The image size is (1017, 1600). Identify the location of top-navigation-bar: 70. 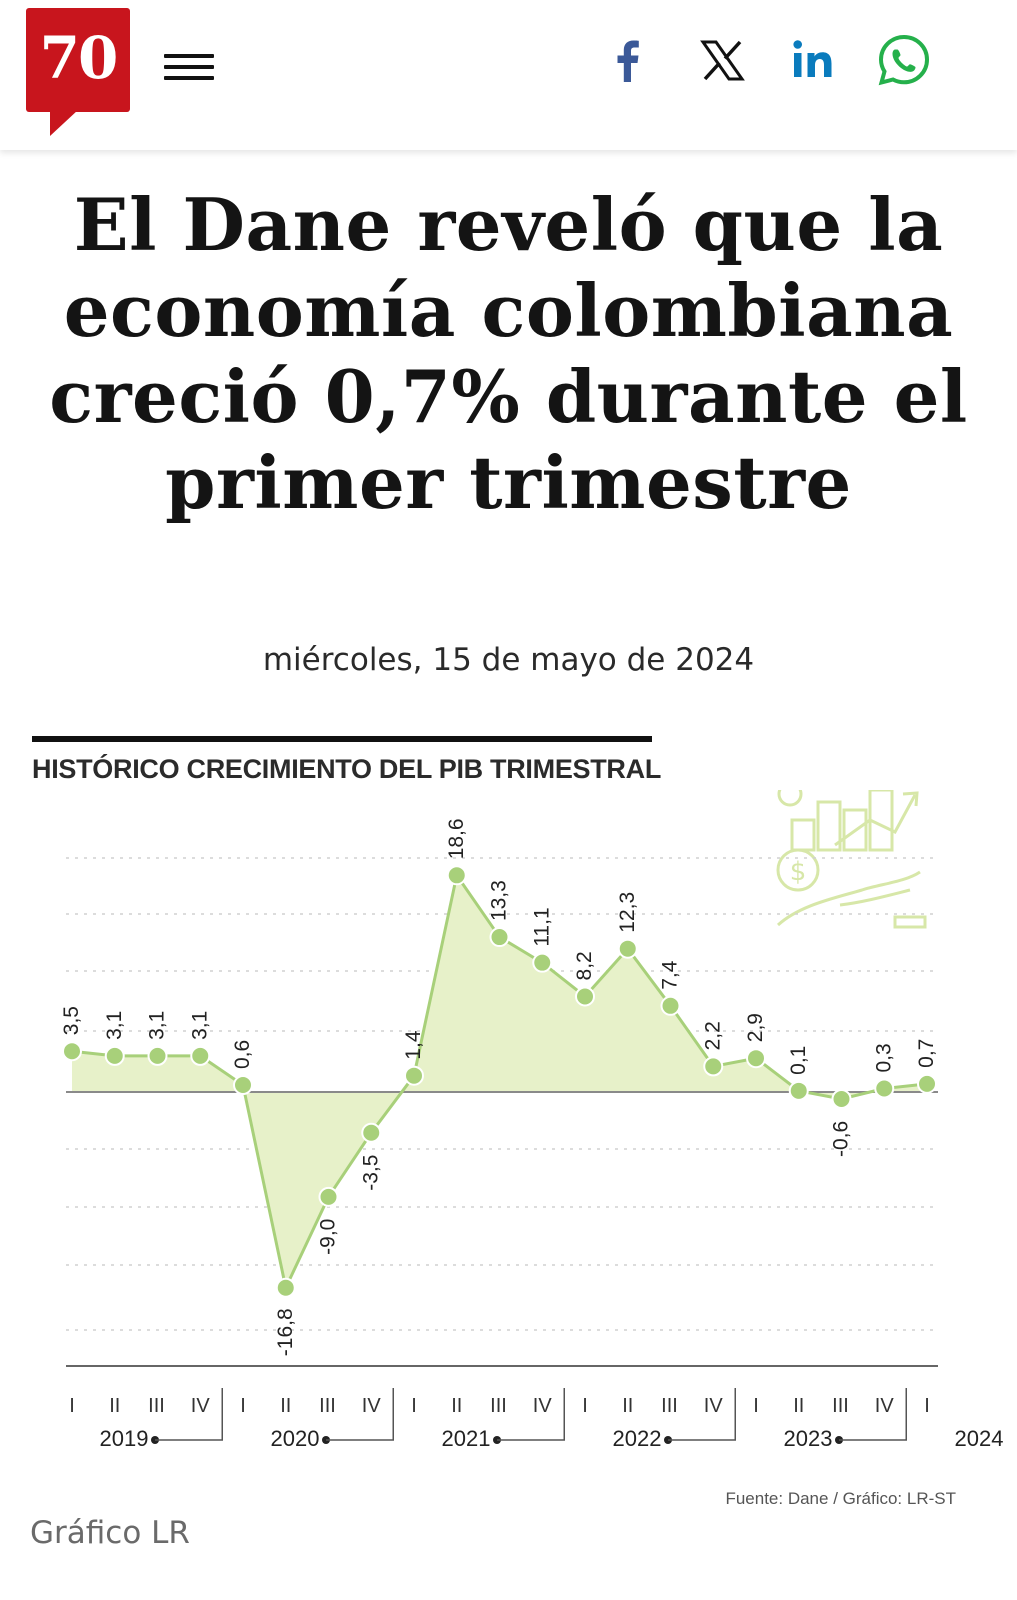
(508, 75).